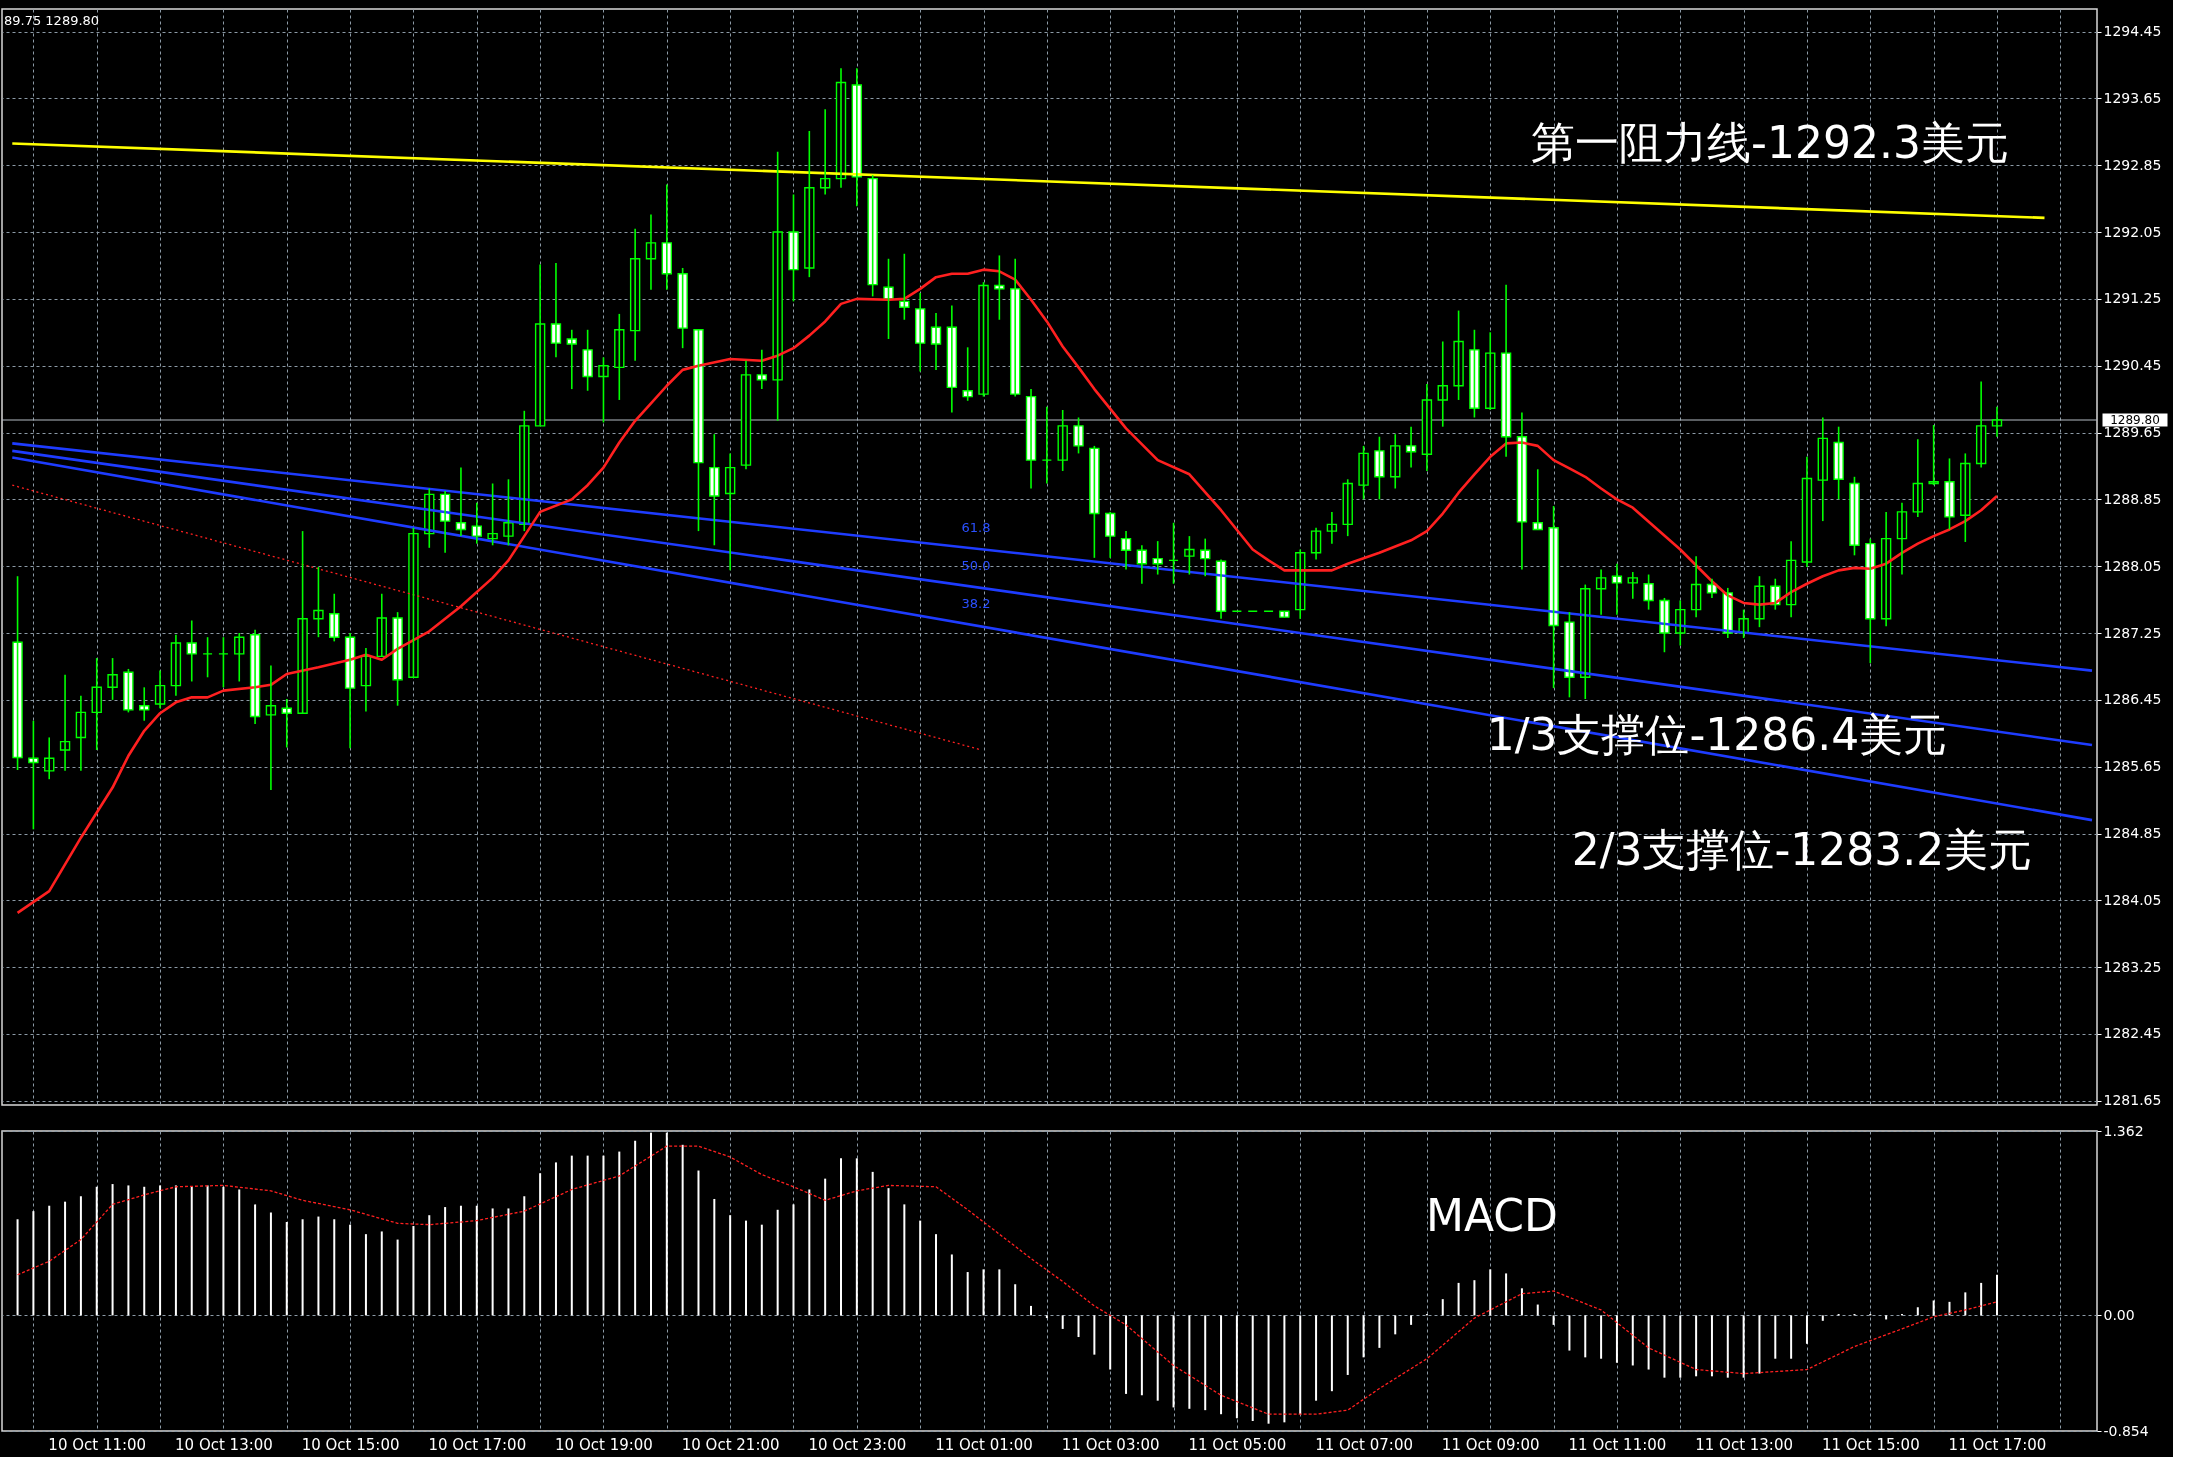 The width and height of the screenshot is (2192, 1470). Describe the element at coordinates (2132, 565) in the screenshot. I see `y-tick-label: 1288.05` at that location.